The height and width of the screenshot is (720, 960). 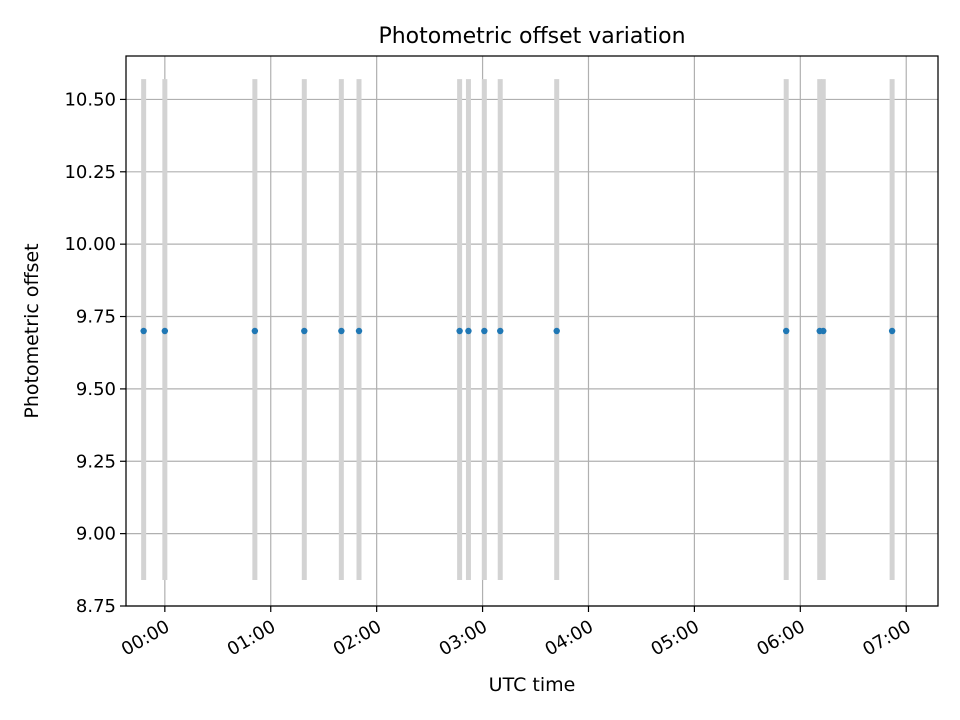 I want to click on y-axis-ticks: 8.75 9.00 9.25 9.50 9.75 10.00 10.25 10.50, so click(x=95, y=353).